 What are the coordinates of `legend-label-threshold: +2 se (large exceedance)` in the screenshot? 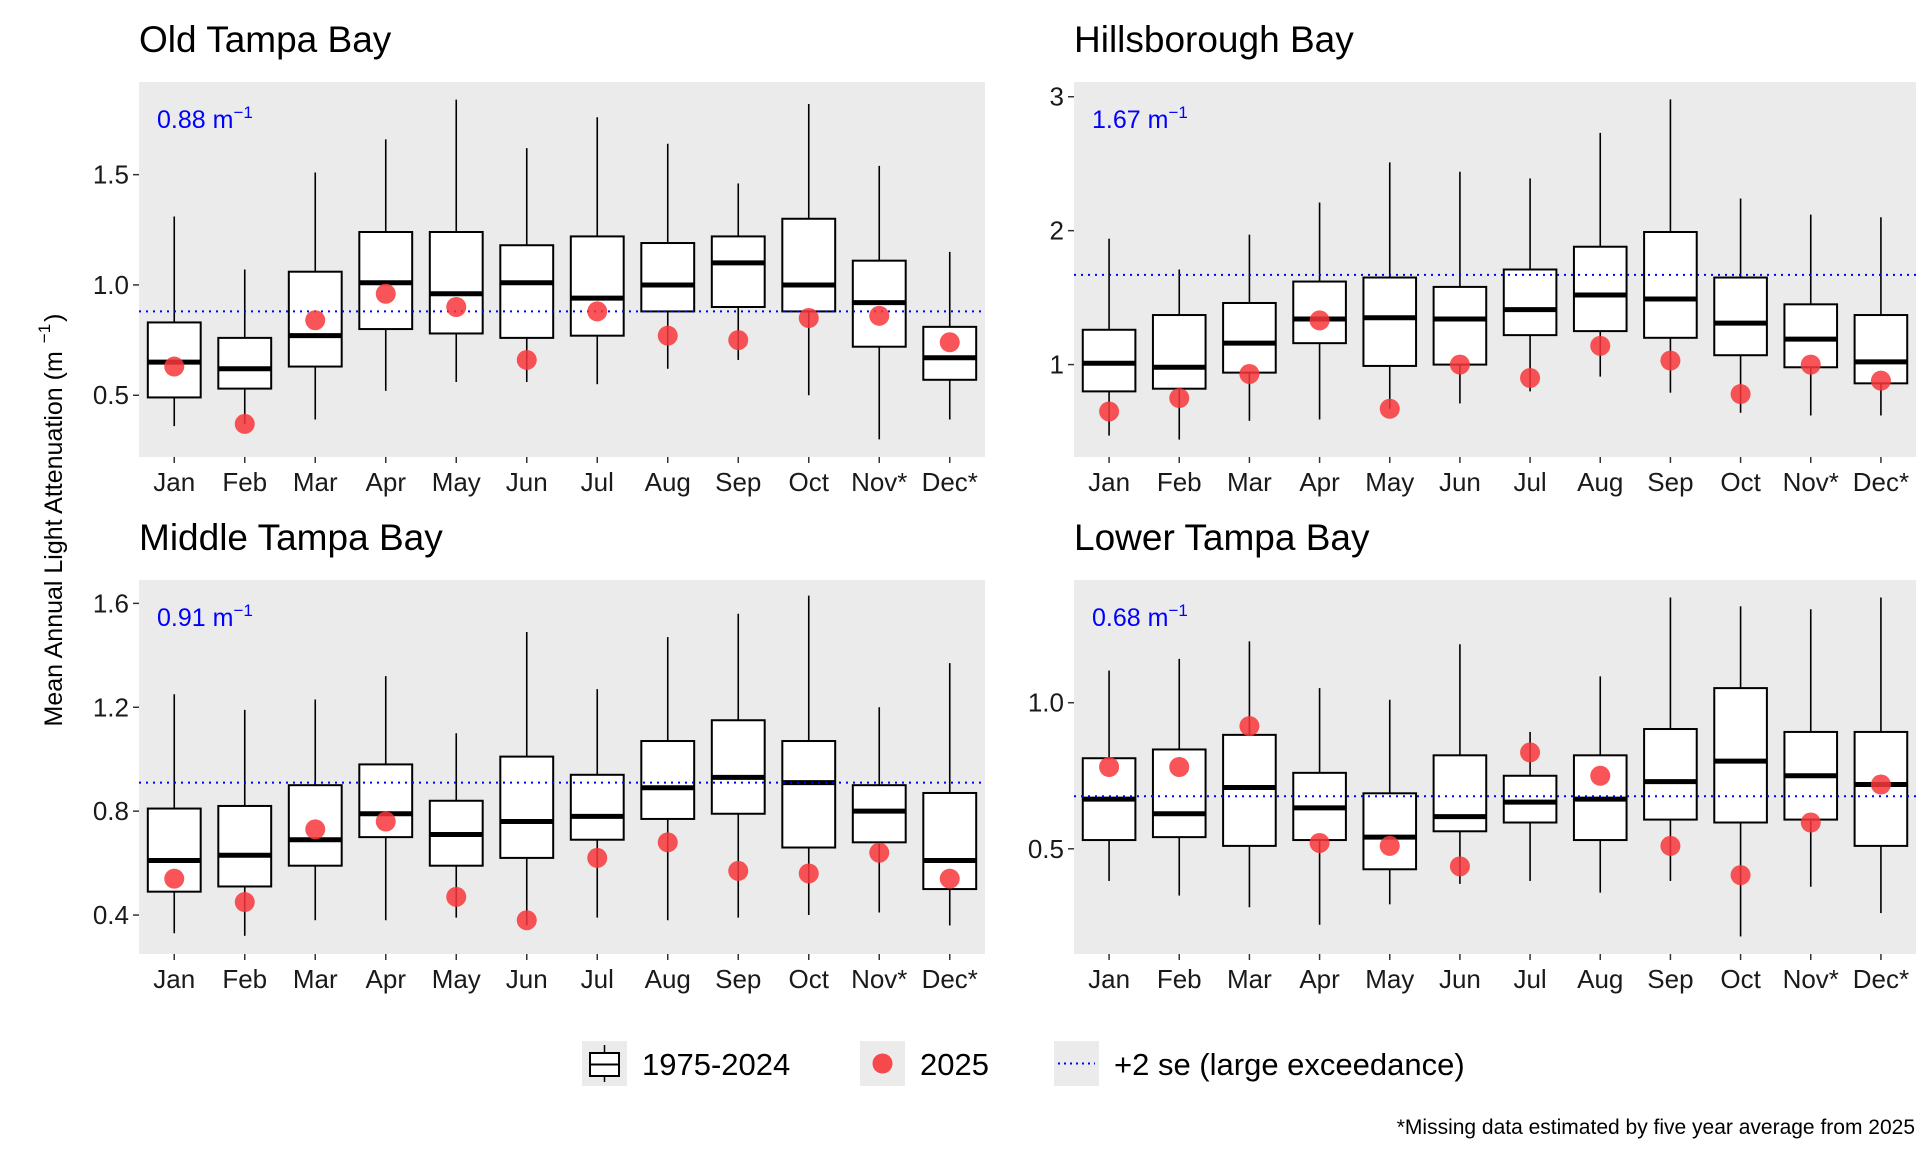 It's located at (1289, 1064).